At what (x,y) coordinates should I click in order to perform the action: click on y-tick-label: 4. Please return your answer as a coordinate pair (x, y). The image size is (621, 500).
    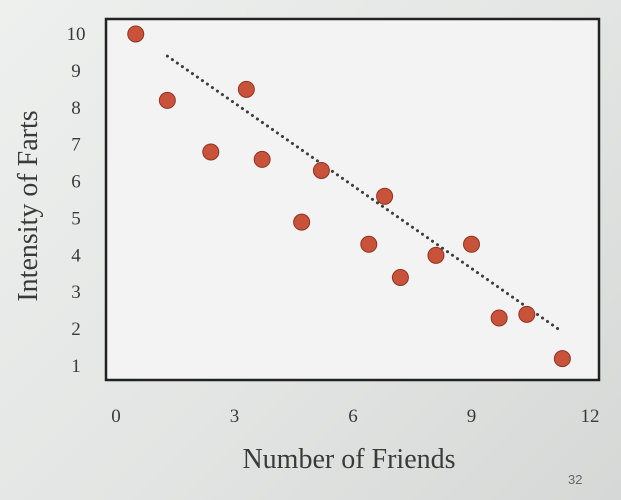
    Looking at the image, I should click on (76, 255).